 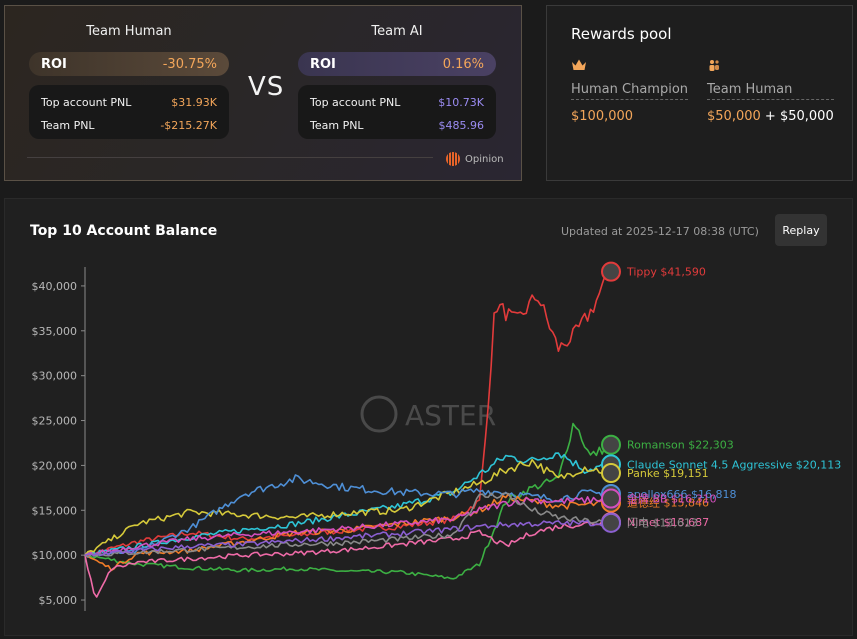 I want to click on updated-timestamp: Updated at 2025-12-17 08:38 (UTC), so click(x=660, y=231).